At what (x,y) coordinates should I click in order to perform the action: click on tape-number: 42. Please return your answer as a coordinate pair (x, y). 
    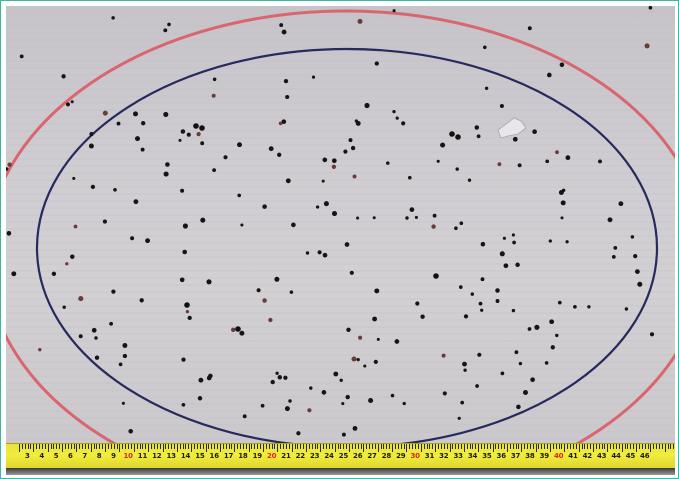
    Looking at the image, I should click on (587, 456).